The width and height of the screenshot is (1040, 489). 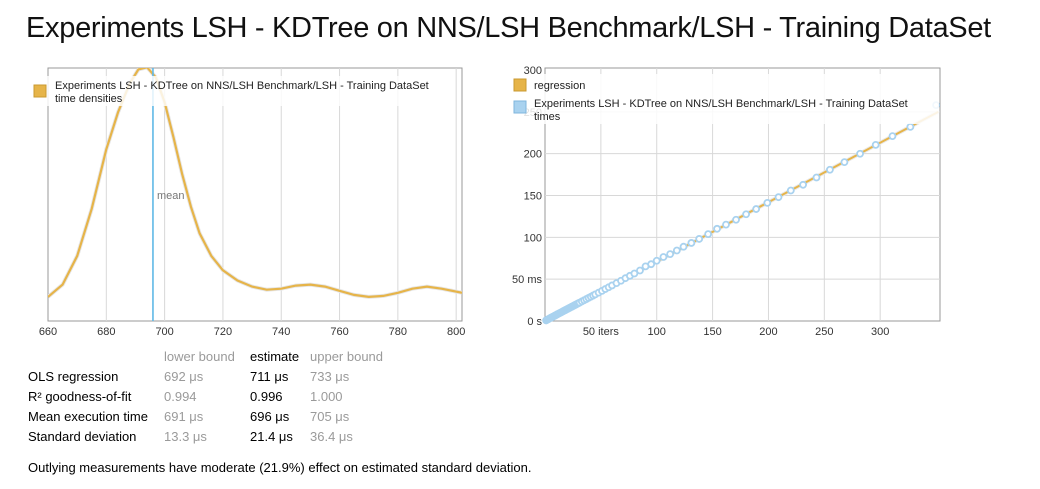 I want to click on regression-x-tick-labels: 50 iters 100 150 200 250 300, so click(x=736, y=332).